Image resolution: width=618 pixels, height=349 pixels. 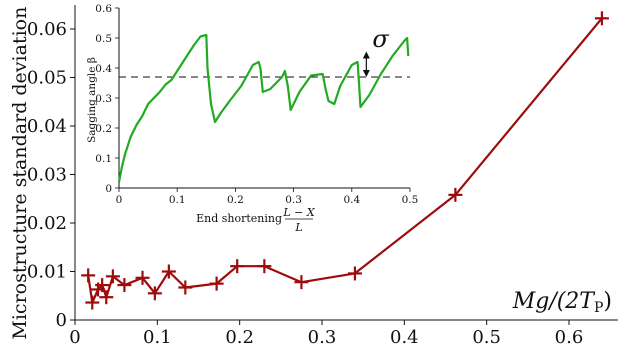 I want to click on inset-x-tick-label: 0, so click(x=119, y=200).